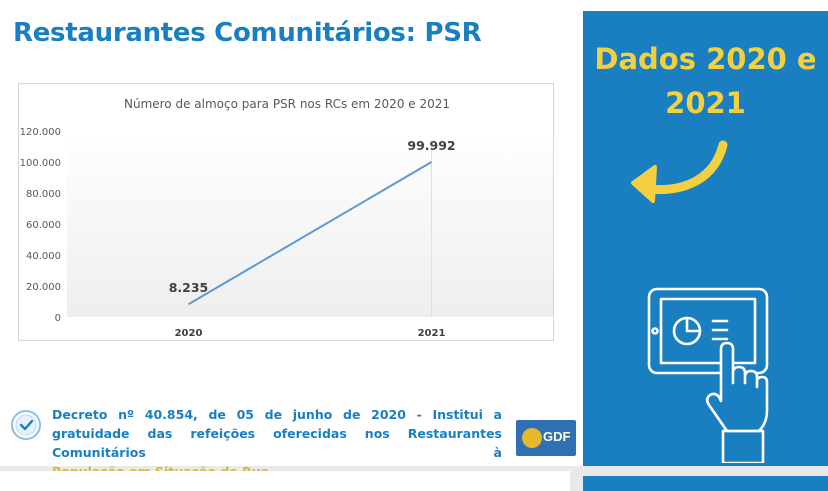  I want to click on series-line, so click(310, 233).